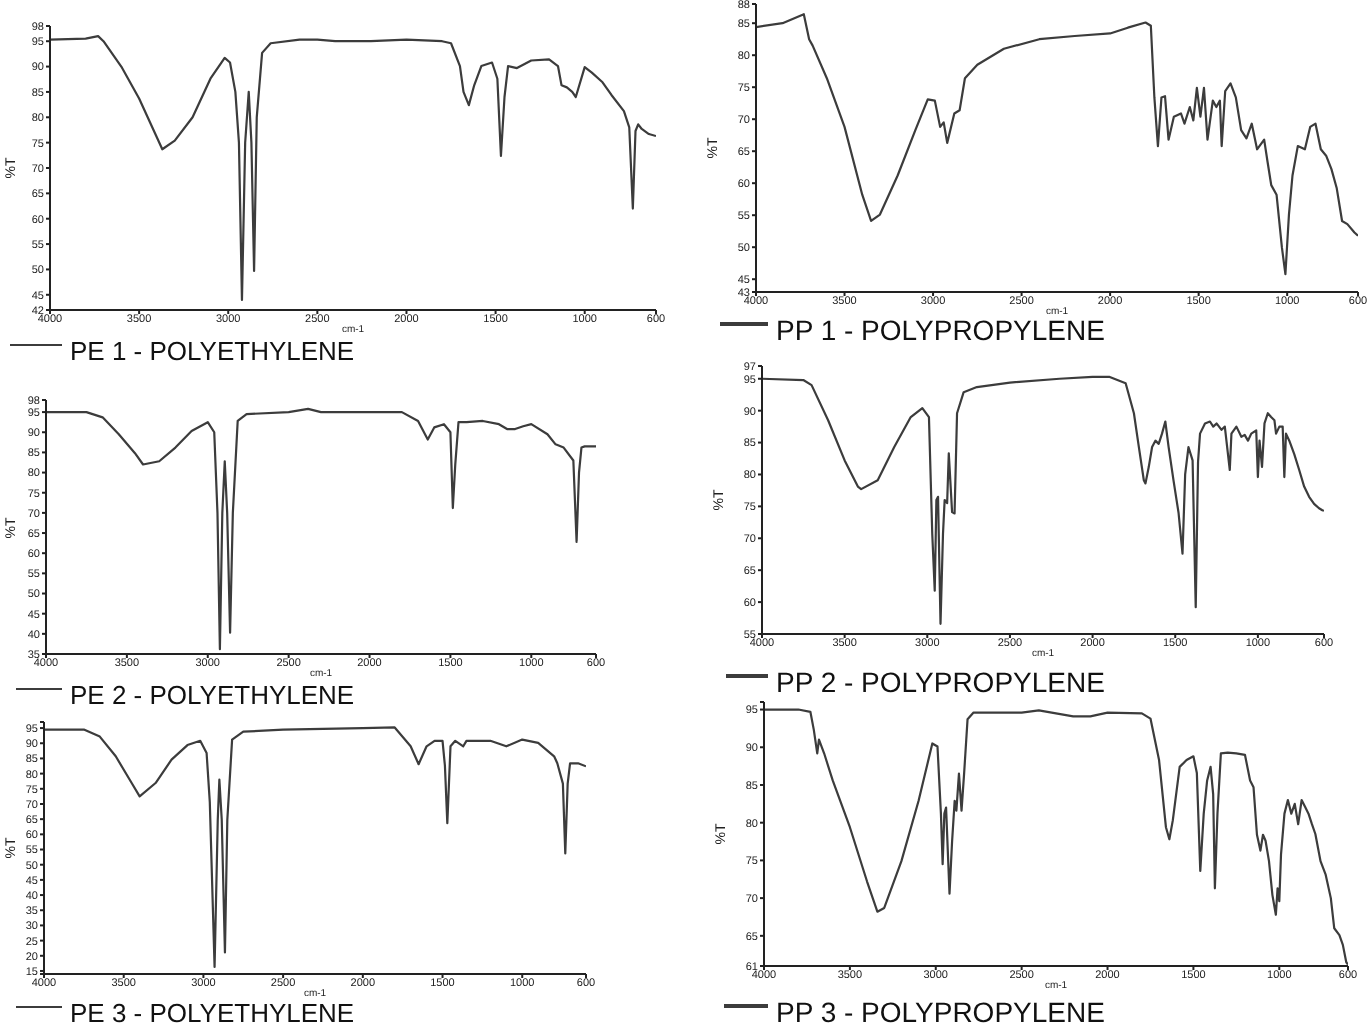 The image size is (1370, 1024). Describe the element at coordinates (940, 330) in the screenshot. I see `legend-label: PP 1 - POLYPROPYLENE` at that location.